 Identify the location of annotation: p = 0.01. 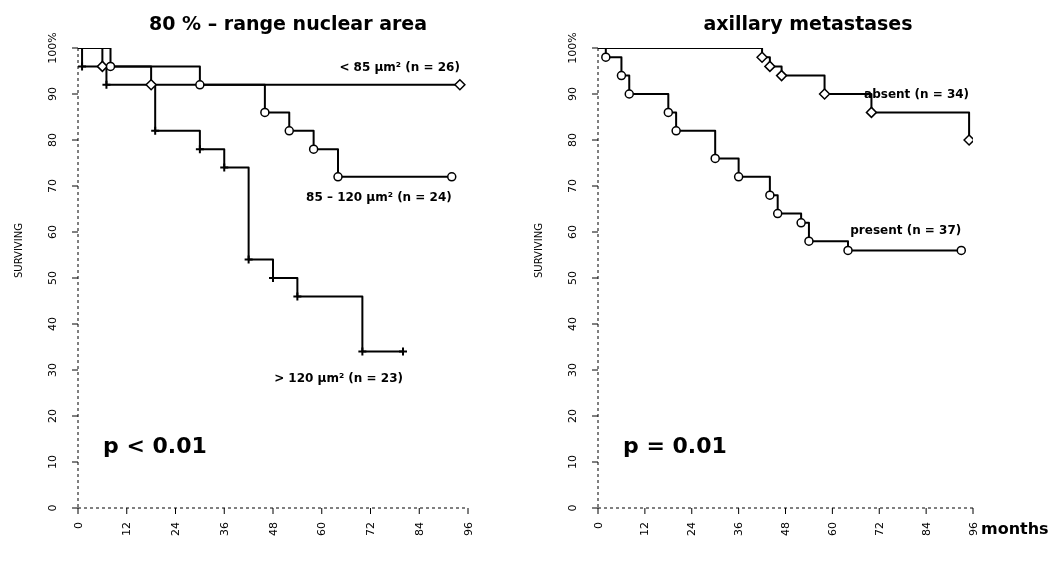
(675, 445).